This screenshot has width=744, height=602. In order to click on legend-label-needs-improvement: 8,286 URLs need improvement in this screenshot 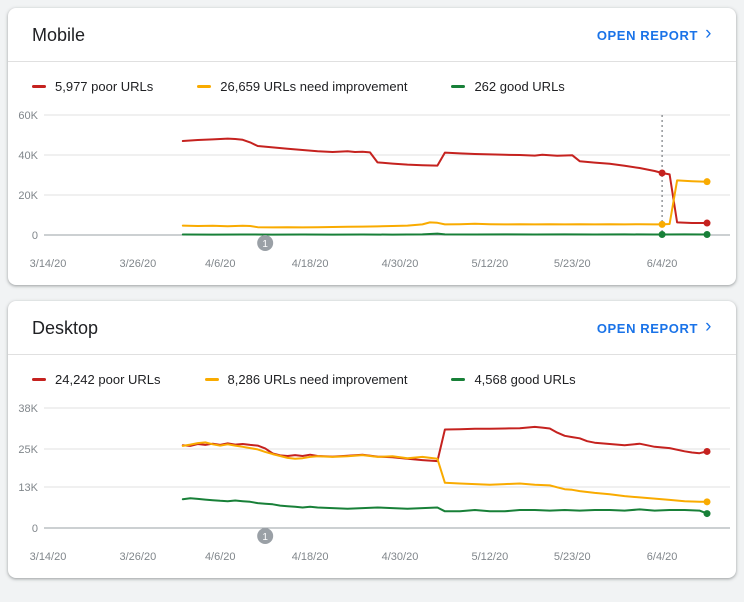, I will do `click(317, 379)`.